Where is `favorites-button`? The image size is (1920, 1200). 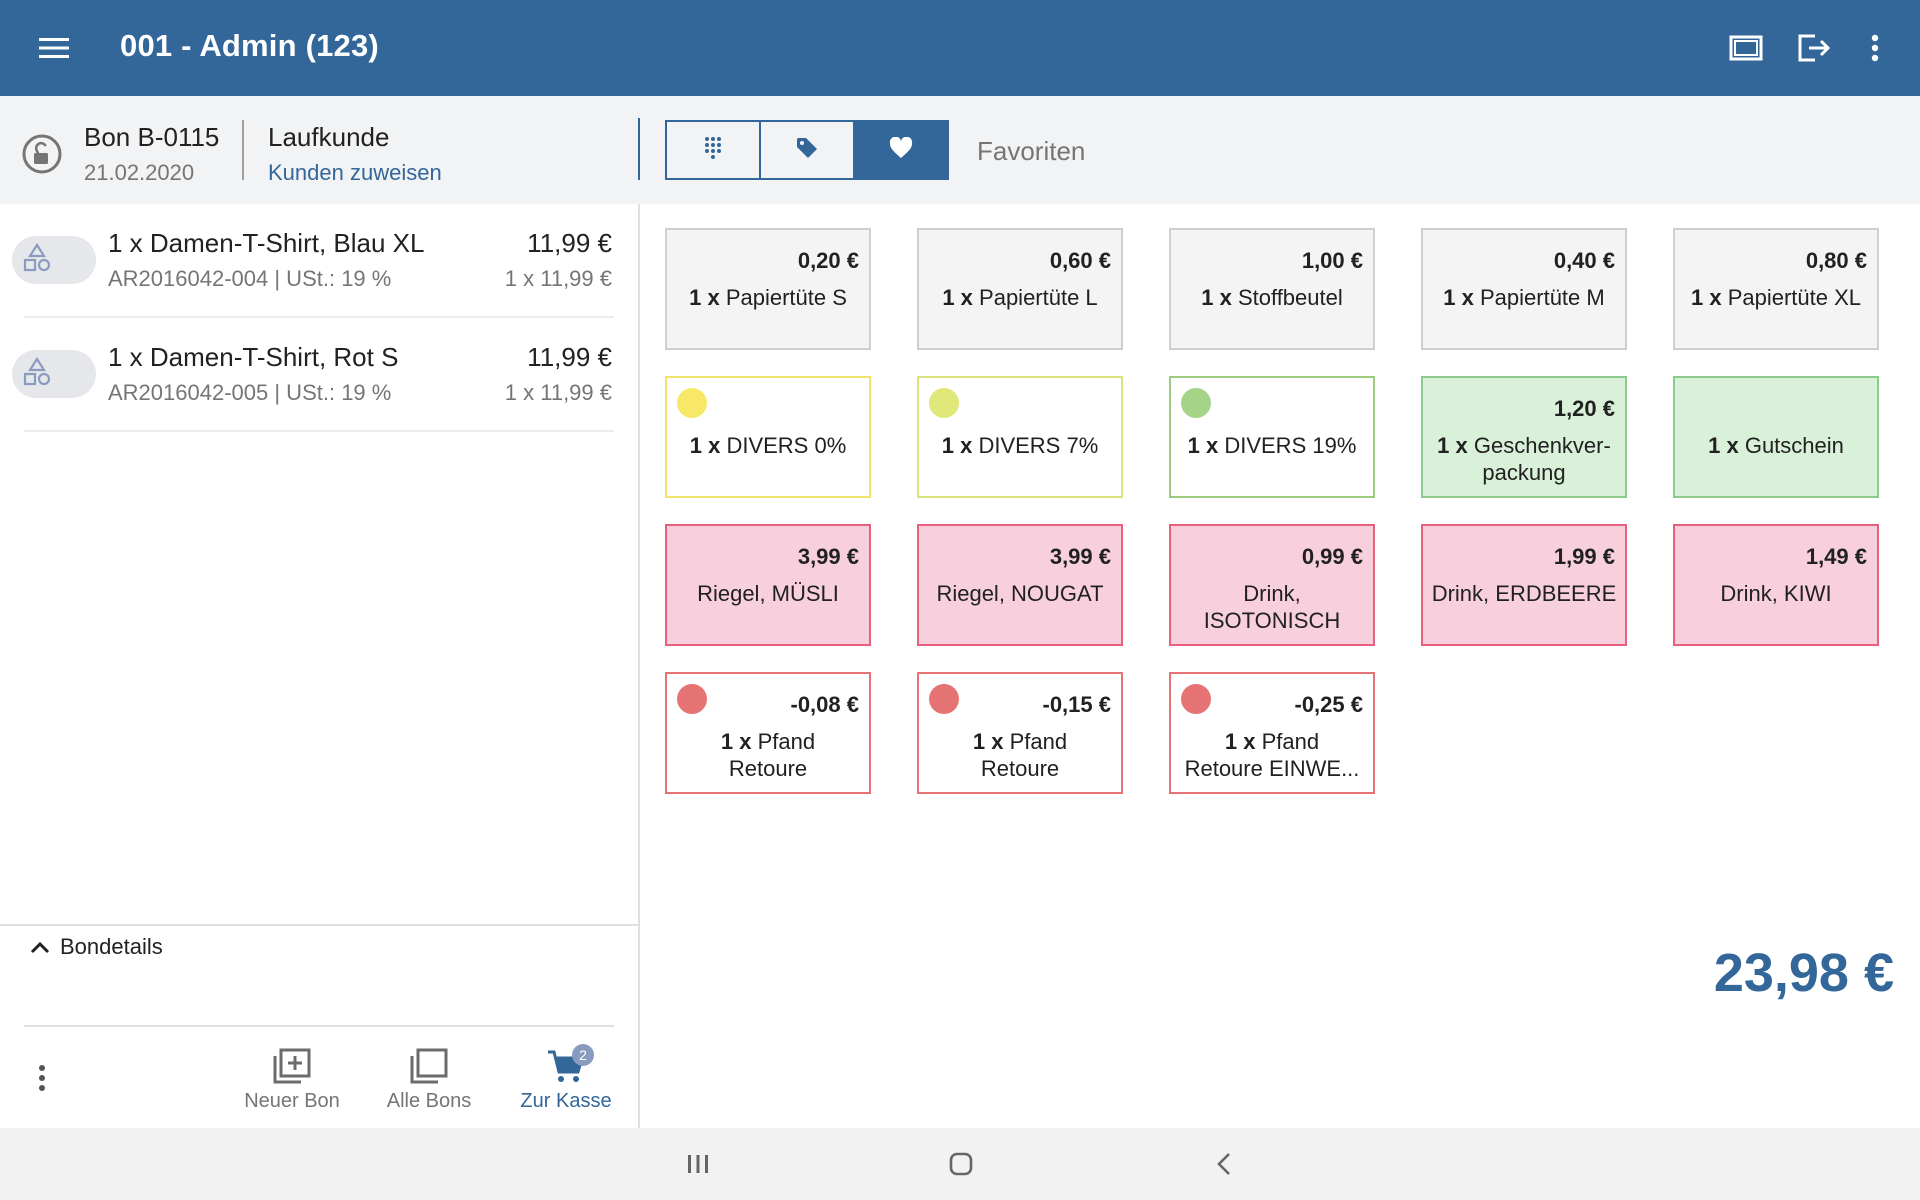 favorites-button is located at coordinates (900, 150).